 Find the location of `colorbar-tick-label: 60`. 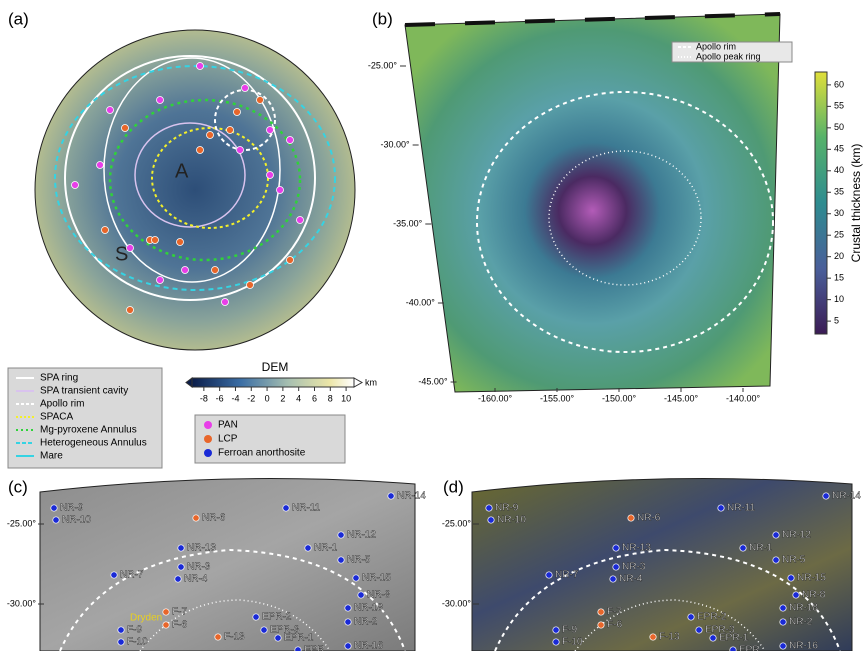

colorbar-tick-label: 60 is located at coordinates (839, 84).